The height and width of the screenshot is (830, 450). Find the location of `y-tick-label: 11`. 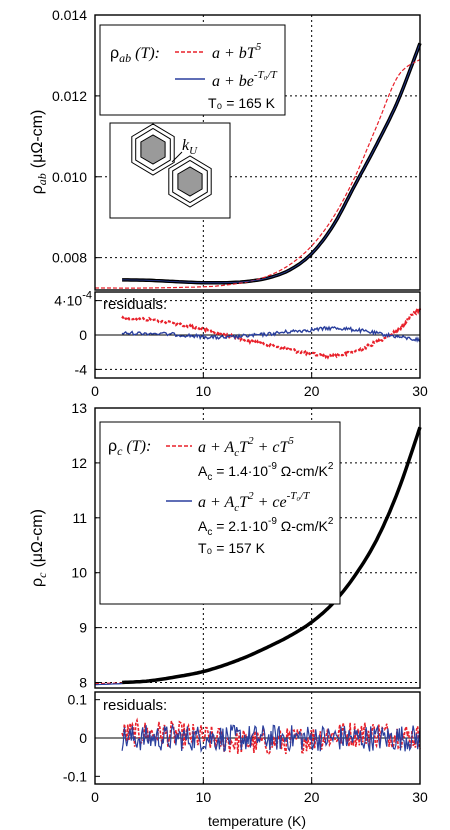

y-tick-label: 11 is located at coordinates (79, 518).